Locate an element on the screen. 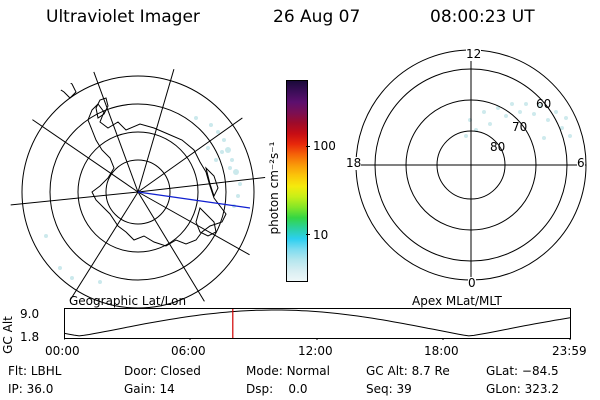 This screenshot has width=600, height=400. status-value: 39 is located at coordinates (404, 389).